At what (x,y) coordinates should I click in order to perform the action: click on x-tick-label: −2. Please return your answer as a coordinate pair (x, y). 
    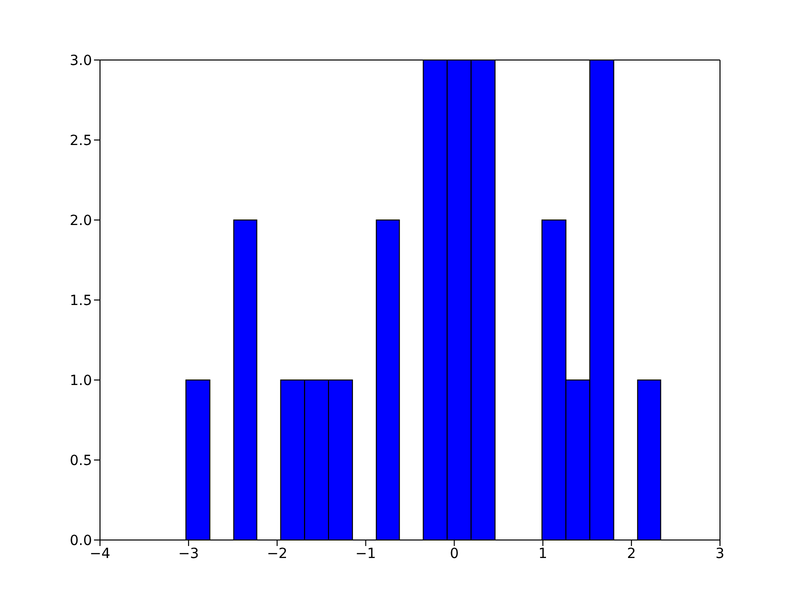
    Looking at the image, I should click on (277, 554).